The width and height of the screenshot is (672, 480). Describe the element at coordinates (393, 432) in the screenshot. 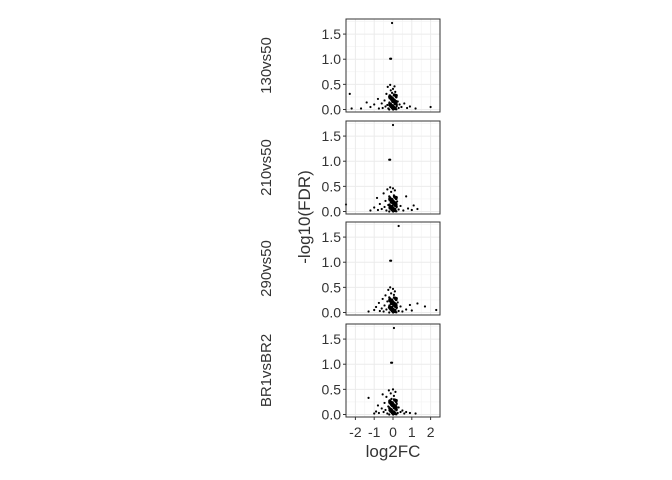

I see `x-tick-label: 0` at that location.